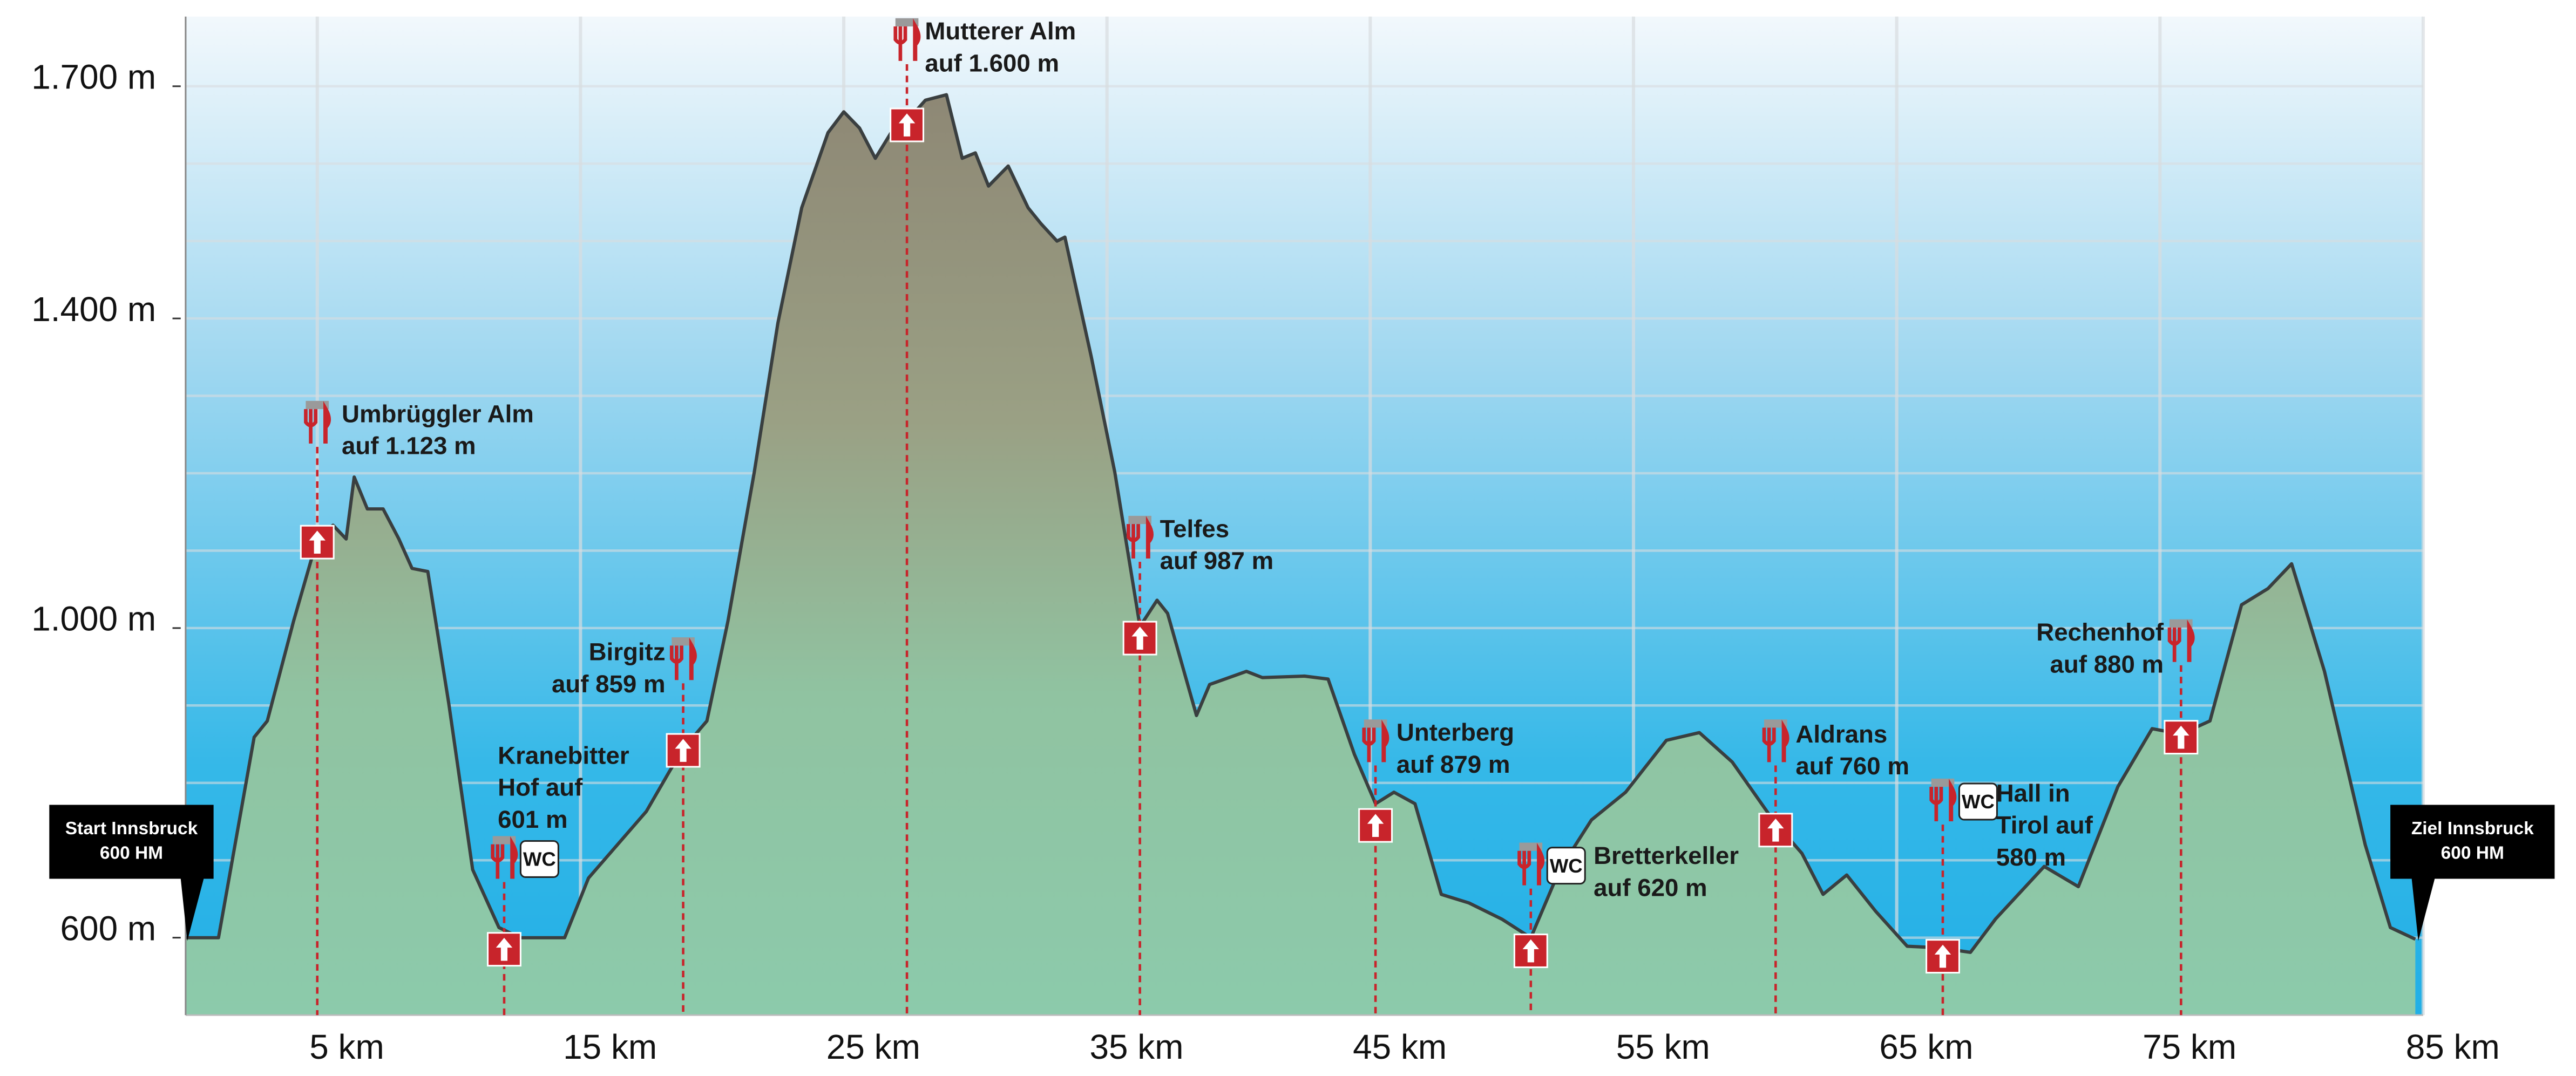  I want to click on callout-label: Ziel Innsbruck, so click(2472, 829).